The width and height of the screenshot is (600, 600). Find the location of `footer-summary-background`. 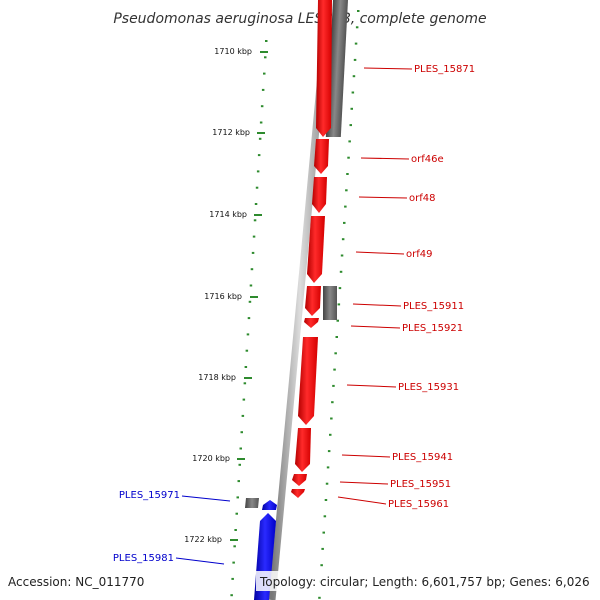

footer-summary-background is located at coordinates (424, 581).